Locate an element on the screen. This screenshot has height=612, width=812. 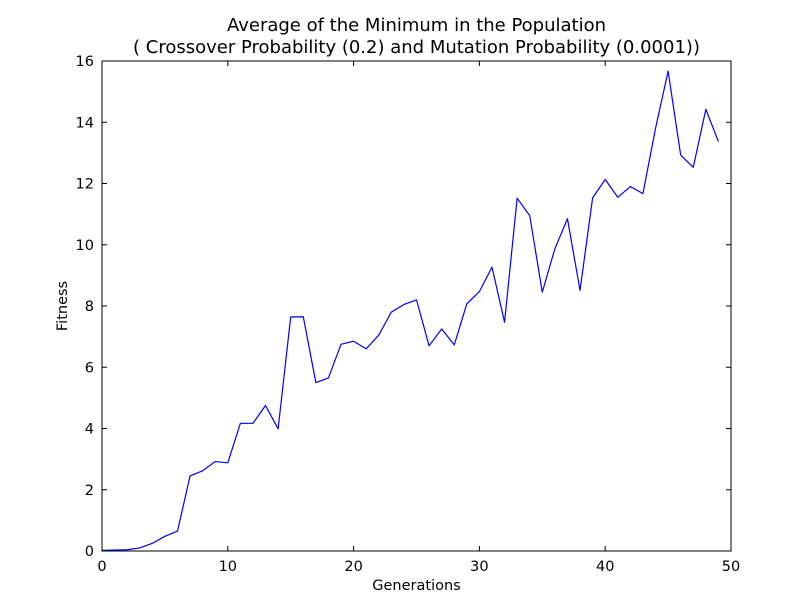
x-tick-label: 20 is located at coordinates (353, 567).